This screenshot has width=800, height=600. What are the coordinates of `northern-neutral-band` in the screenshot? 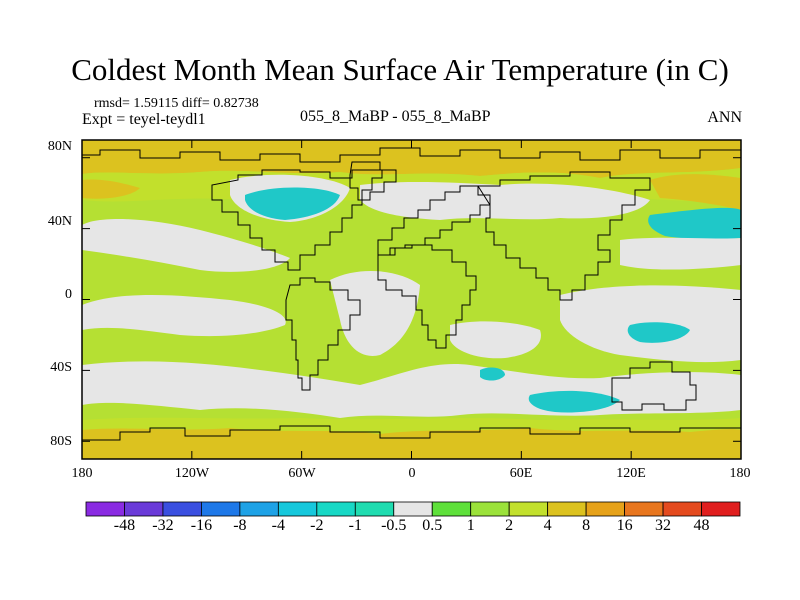 It's located at (505, 200).